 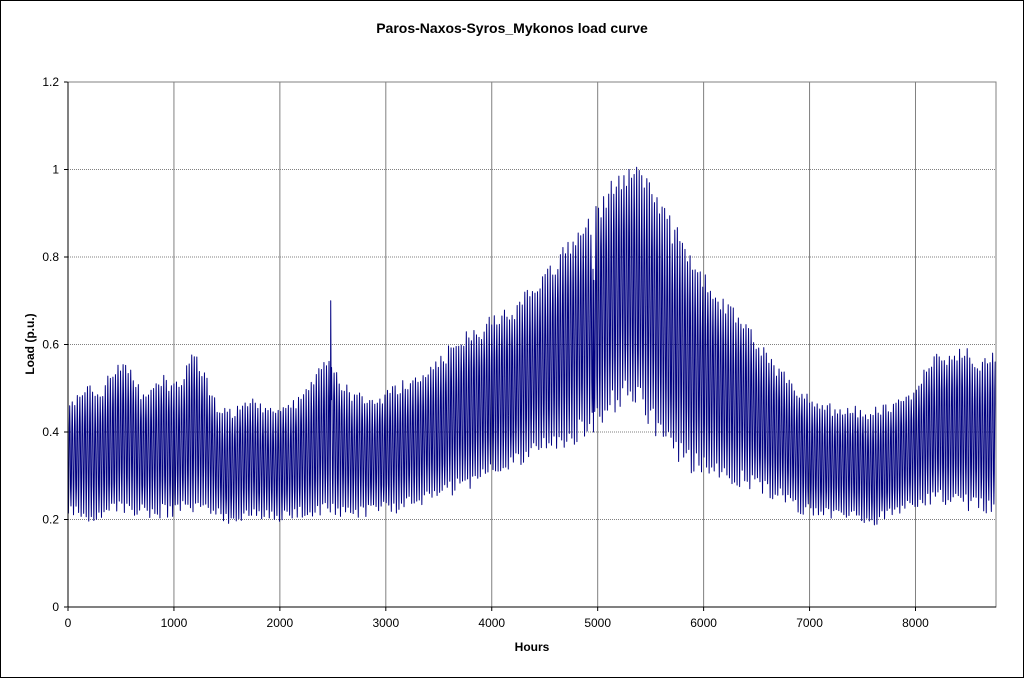 I want to click on y-tick-label: 0.6, so click(x=50, y=345).